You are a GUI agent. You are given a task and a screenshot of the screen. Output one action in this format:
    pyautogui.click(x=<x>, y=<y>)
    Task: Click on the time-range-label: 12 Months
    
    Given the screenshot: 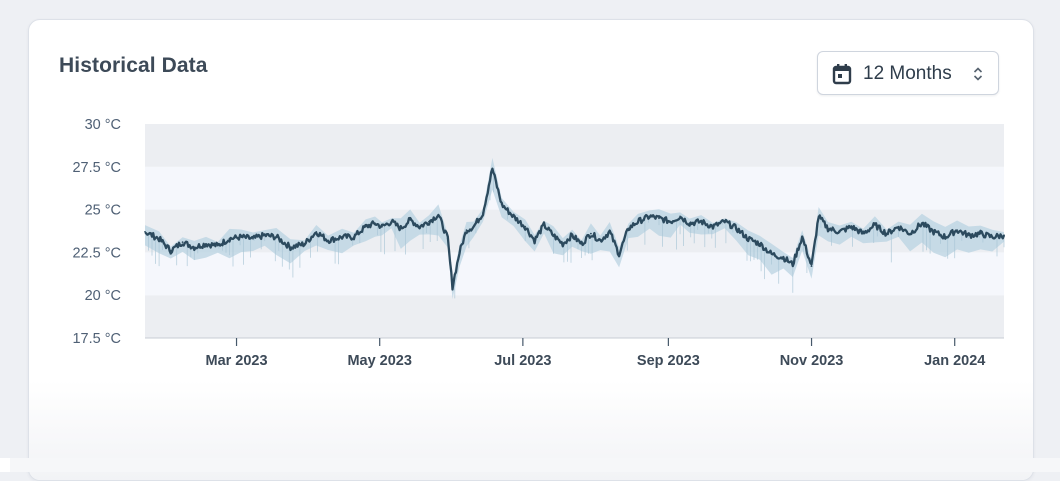 What is the action you would take?
    pyautogui.click(x=907, y=73)
    